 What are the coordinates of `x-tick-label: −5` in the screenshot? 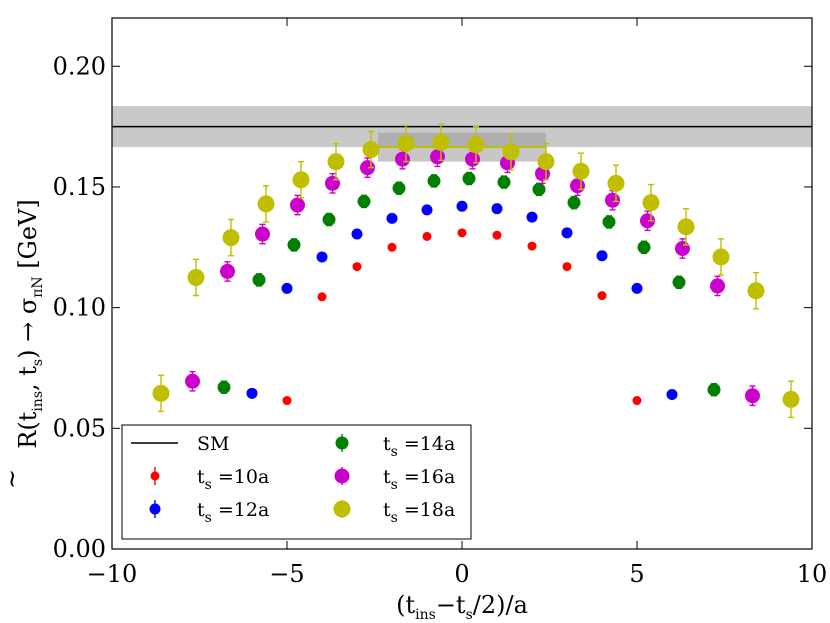 It's located at (286, 574).